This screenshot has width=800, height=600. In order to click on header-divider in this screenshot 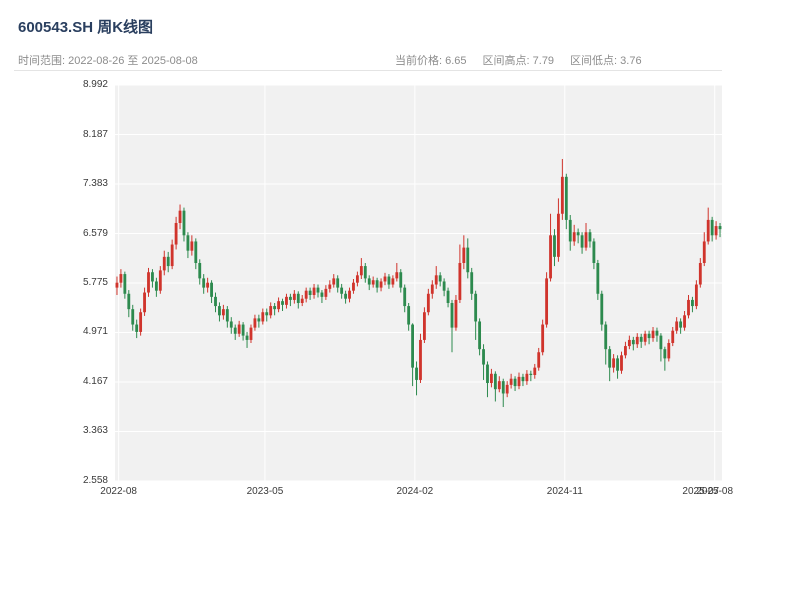, I will do `click(368, 70)`.